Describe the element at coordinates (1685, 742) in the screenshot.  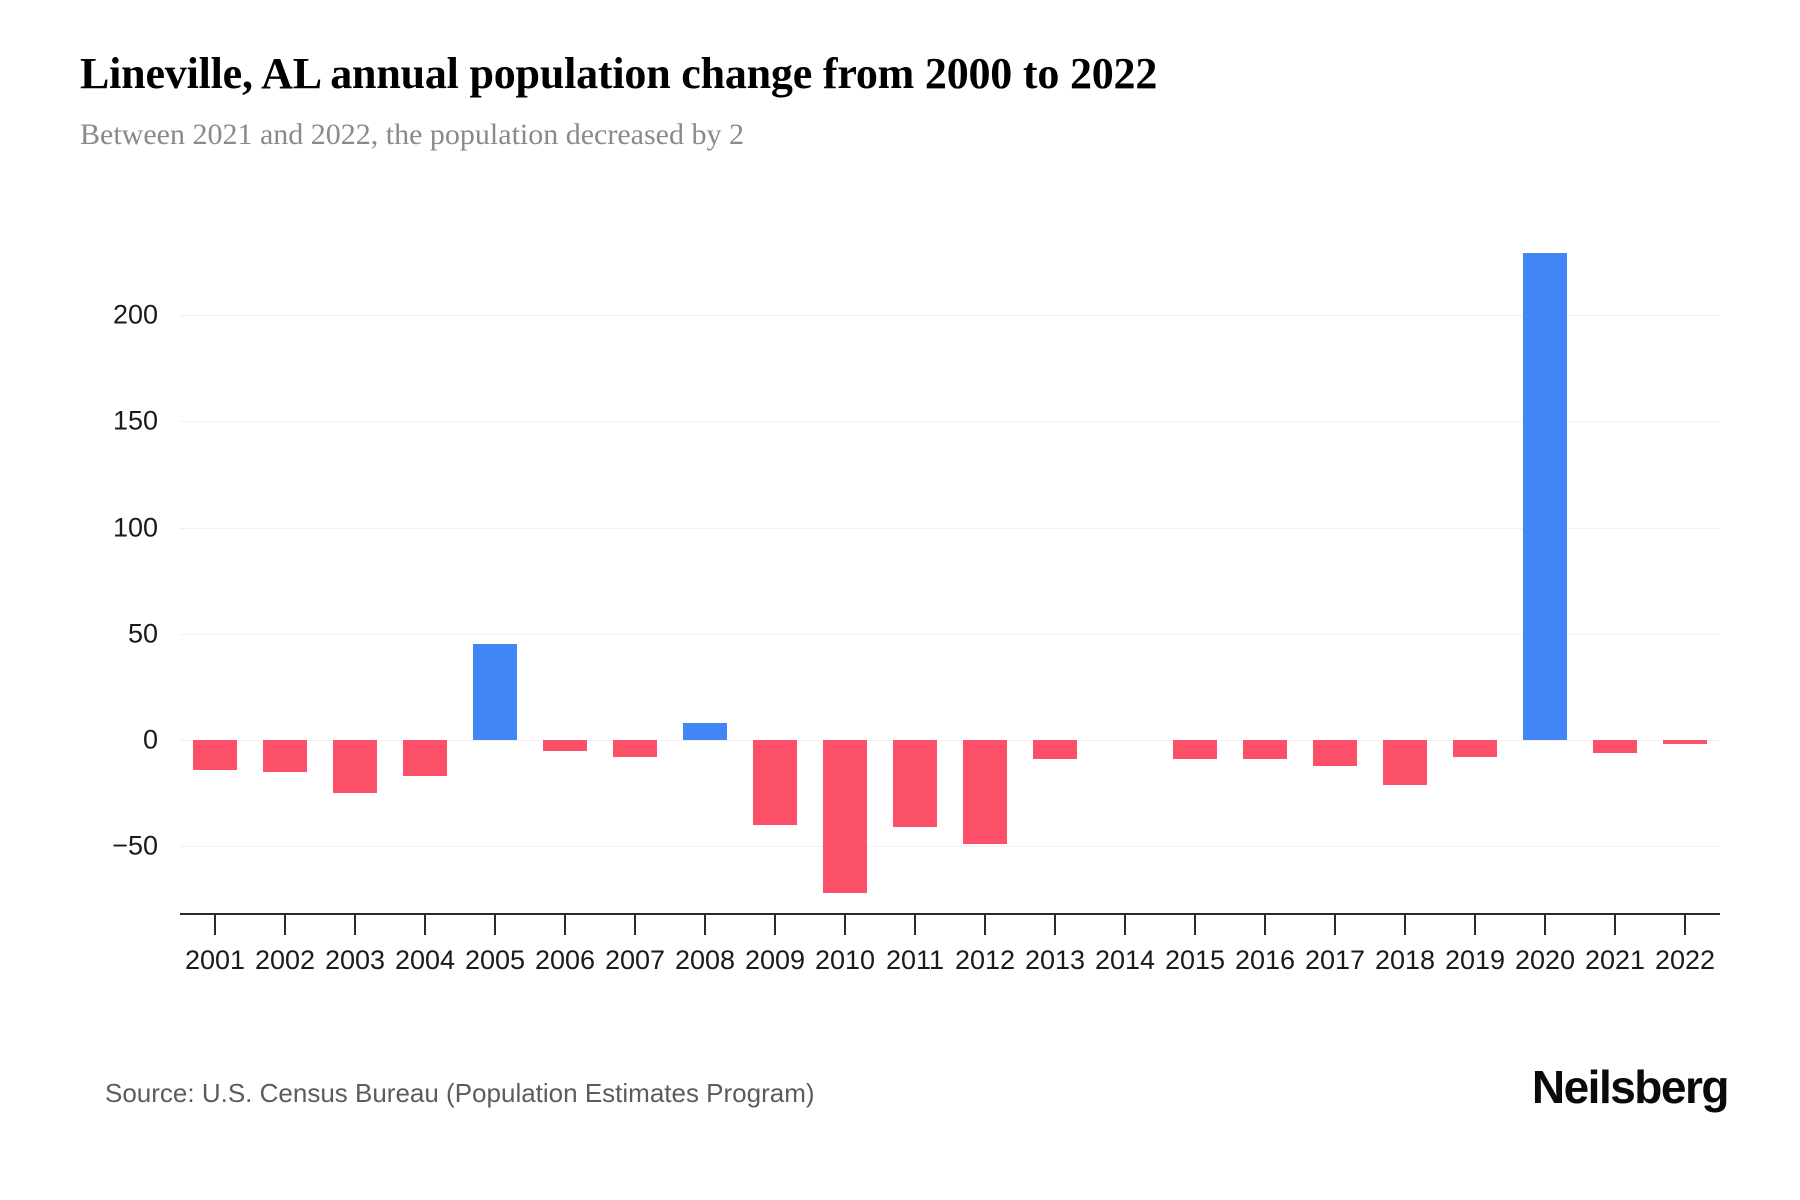
I see `bar-2022` at that location.